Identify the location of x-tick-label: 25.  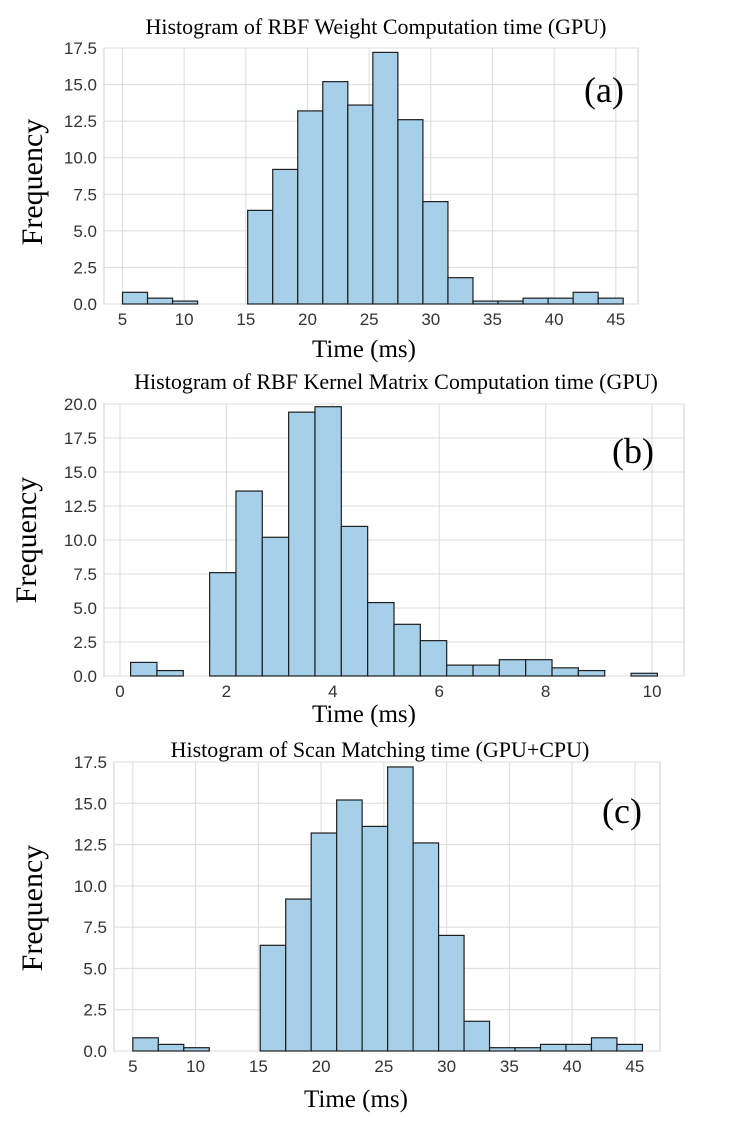
(383, 1066).